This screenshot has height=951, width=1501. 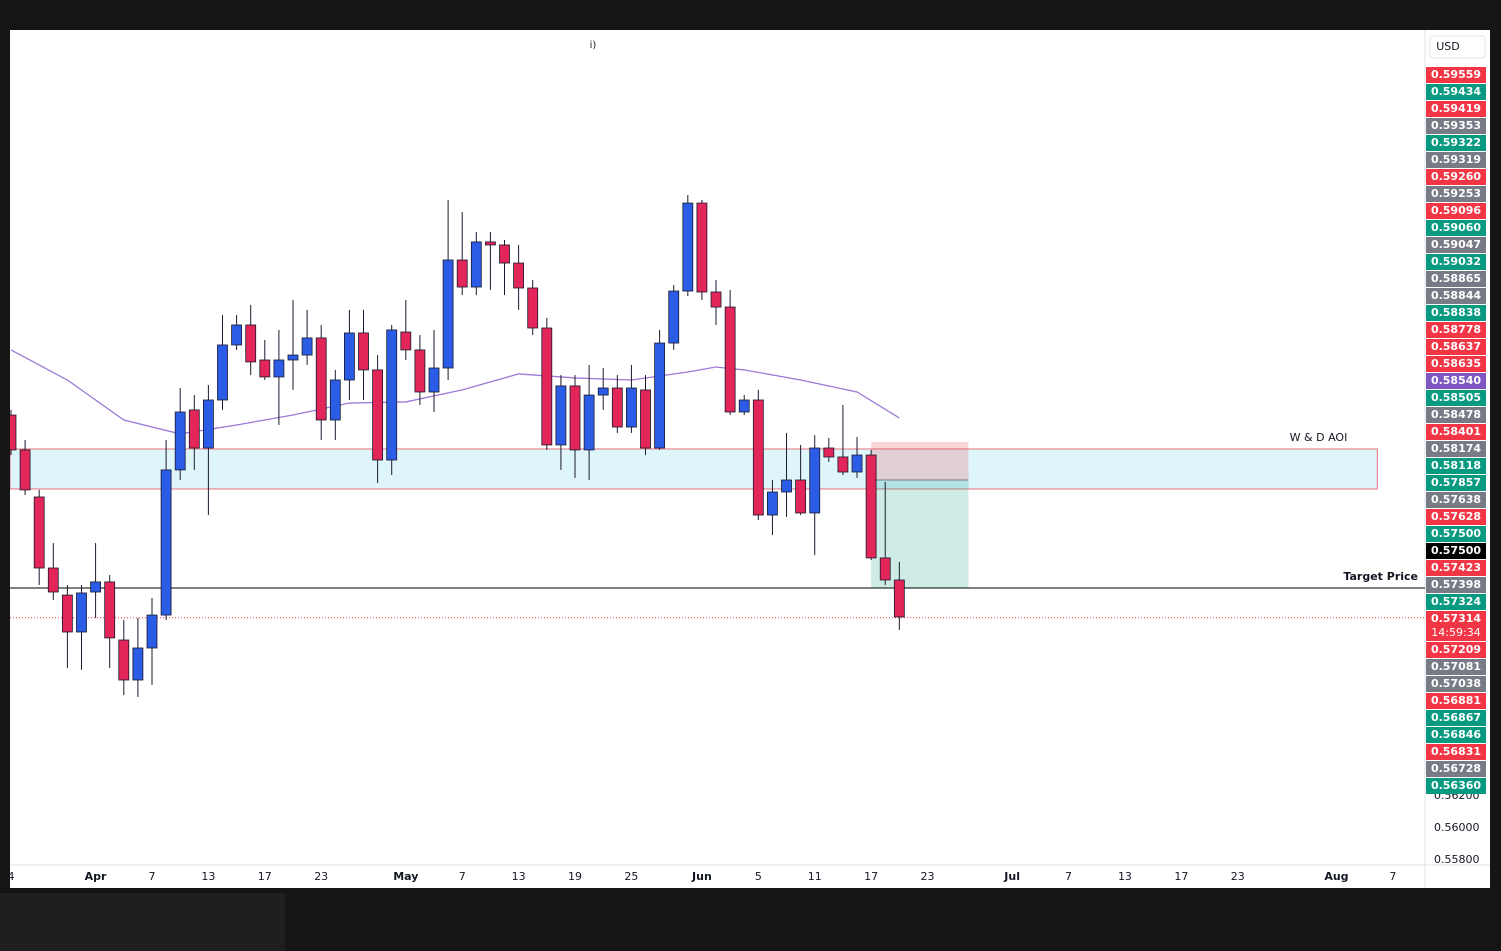 What do you see at coordinates (1456, 482) in the screenshot?
I see `price-label: 0.57857` at bounding box center [1456, 482].